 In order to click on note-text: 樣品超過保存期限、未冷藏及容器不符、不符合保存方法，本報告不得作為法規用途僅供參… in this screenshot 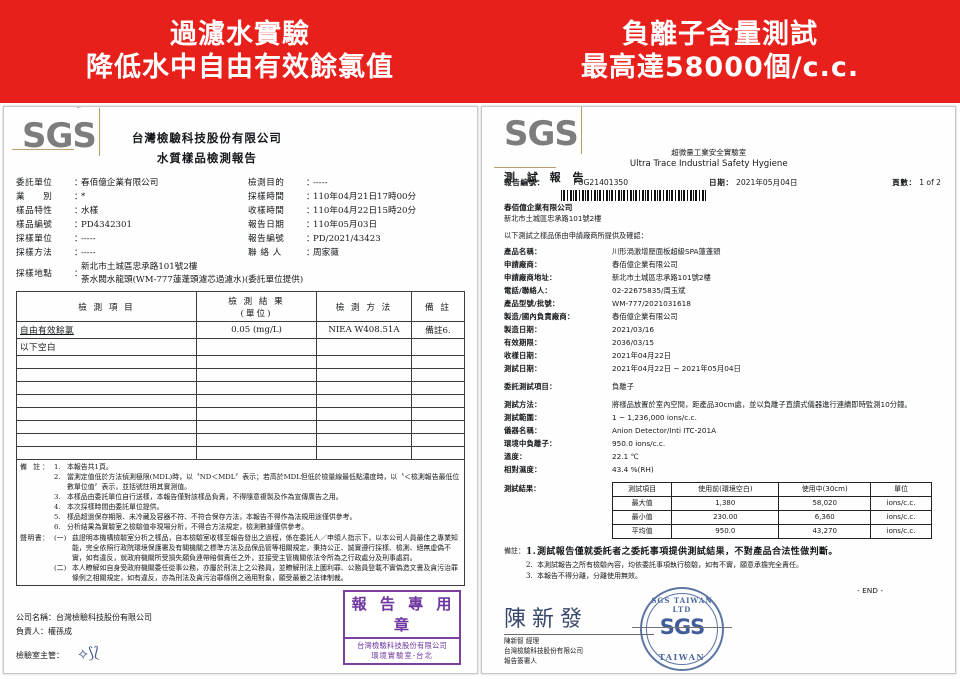, I will do `click(212, 517)`.